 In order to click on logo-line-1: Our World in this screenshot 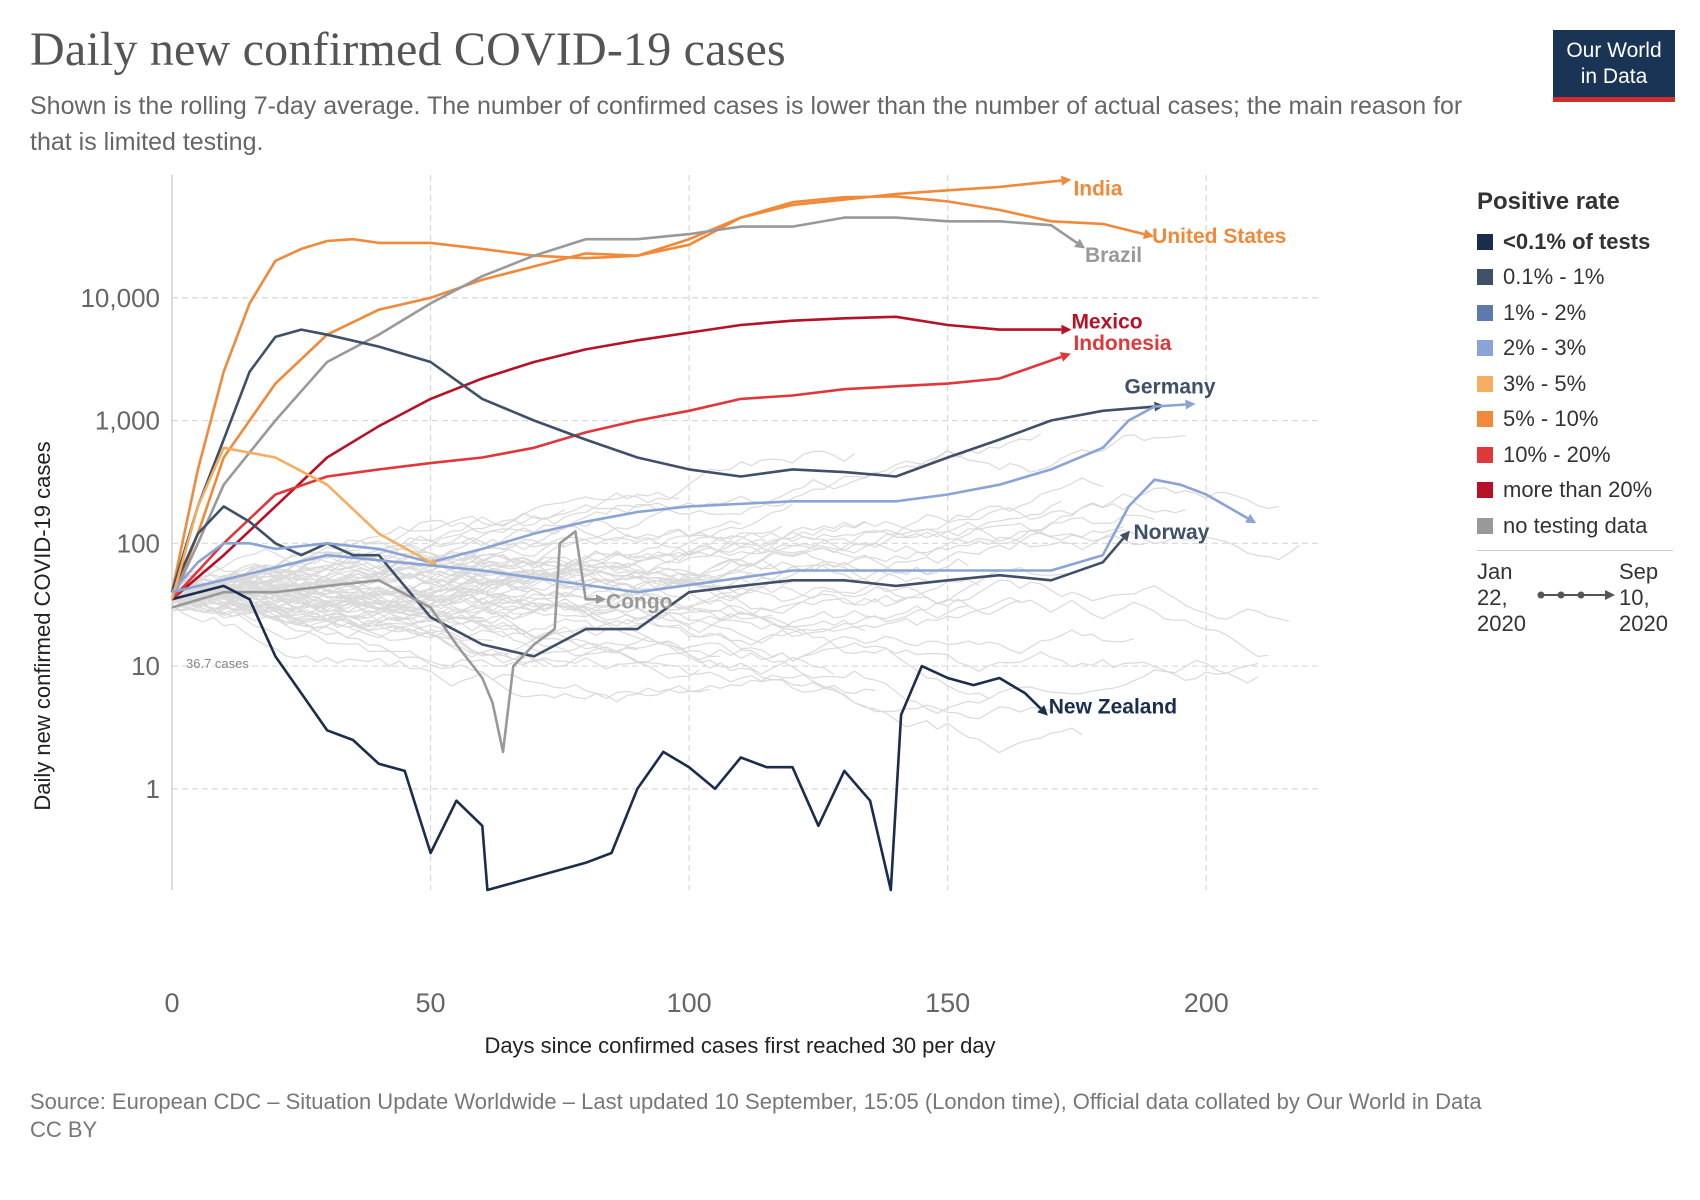, I will do `click(1614, 50)`.